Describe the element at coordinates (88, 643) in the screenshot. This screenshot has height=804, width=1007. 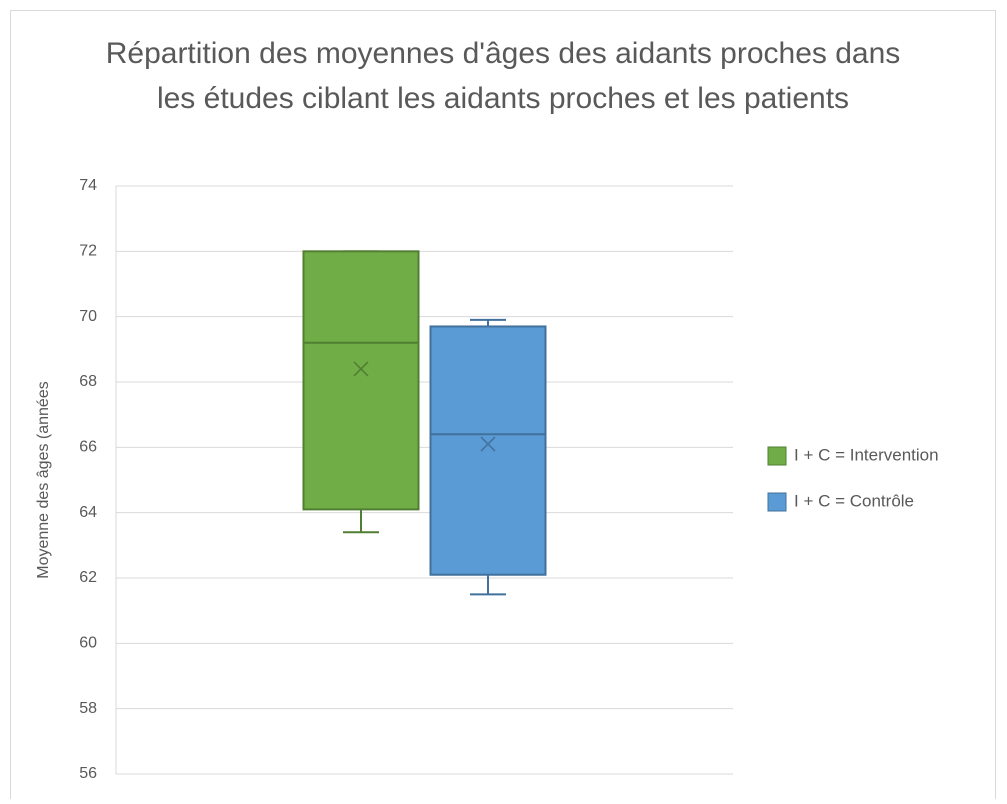
I see `y-tick-label: 60` at that location.